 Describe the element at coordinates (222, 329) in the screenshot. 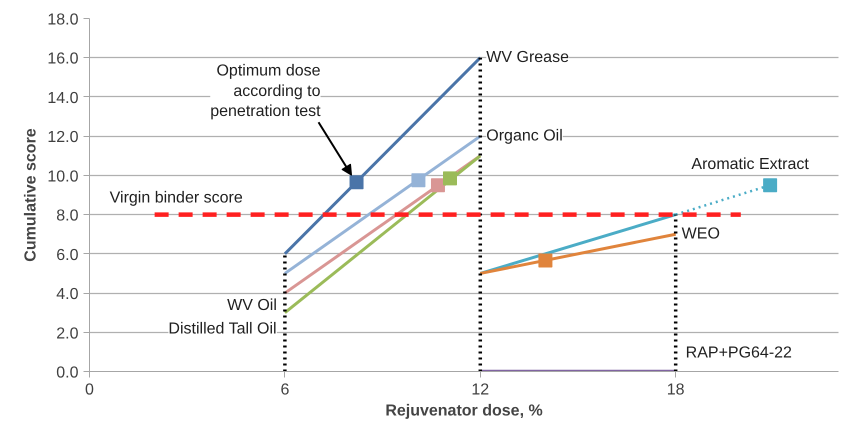

I see `series-label: Distilled Tall Oil` at that location.